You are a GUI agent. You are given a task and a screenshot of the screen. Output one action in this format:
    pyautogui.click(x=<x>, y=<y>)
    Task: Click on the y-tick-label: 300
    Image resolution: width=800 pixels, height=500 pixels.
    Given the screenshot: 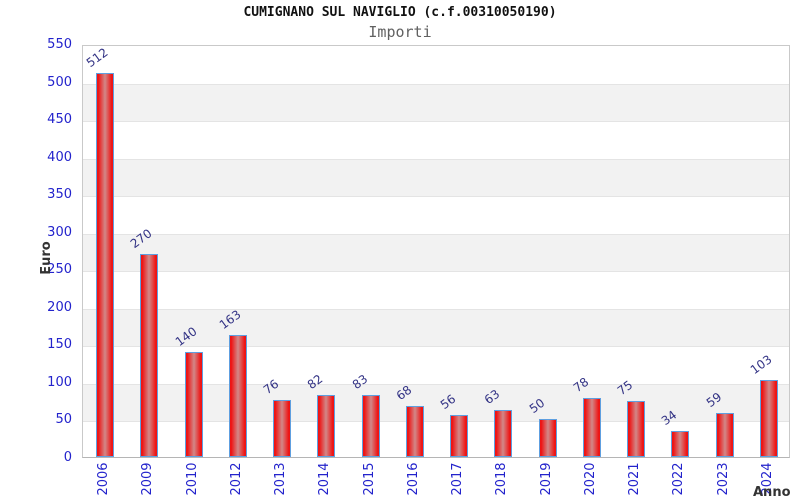 What is the action you would take?
    pyautogui.click(x=59, y=232)
    